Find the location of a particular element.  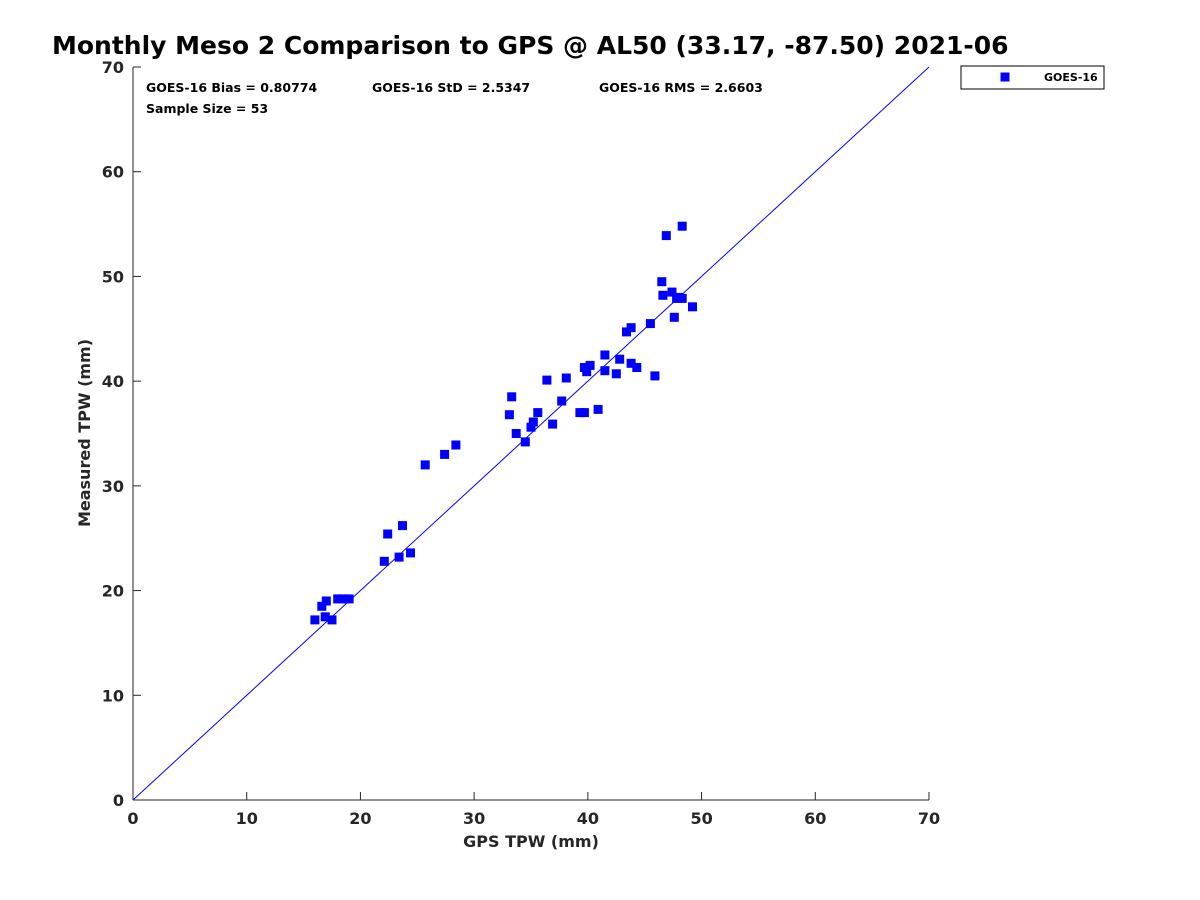

y-tick-label: 20 is located at coordinates (113, 591).